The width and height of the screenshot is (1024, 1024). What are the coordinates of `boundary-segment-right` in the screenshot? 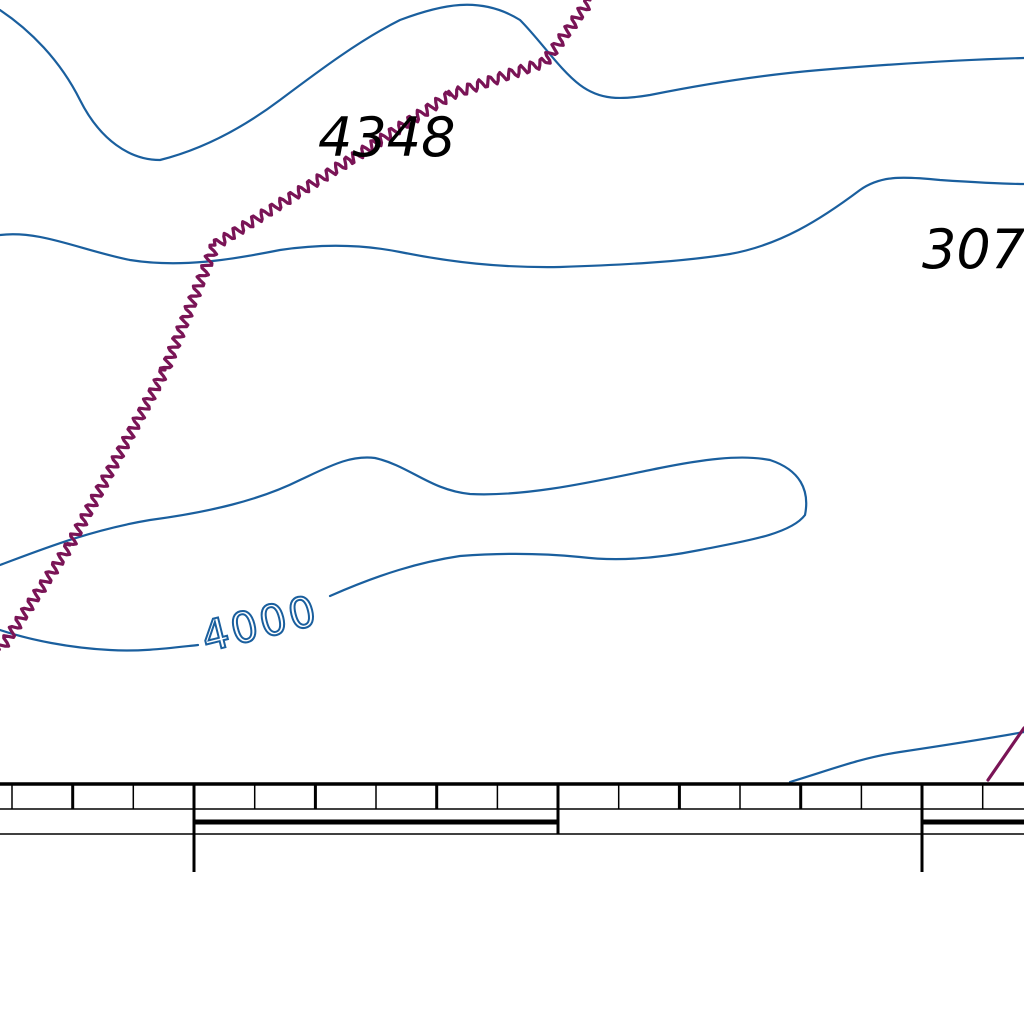 It's located at (1005, 754).